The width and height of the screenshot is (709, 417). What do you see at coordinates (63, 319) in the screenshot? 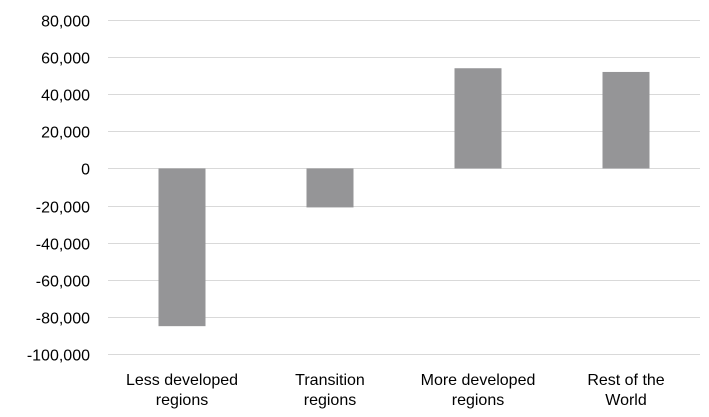
I see `y-tick-label: -80,000` at bounding box center [63, 319].